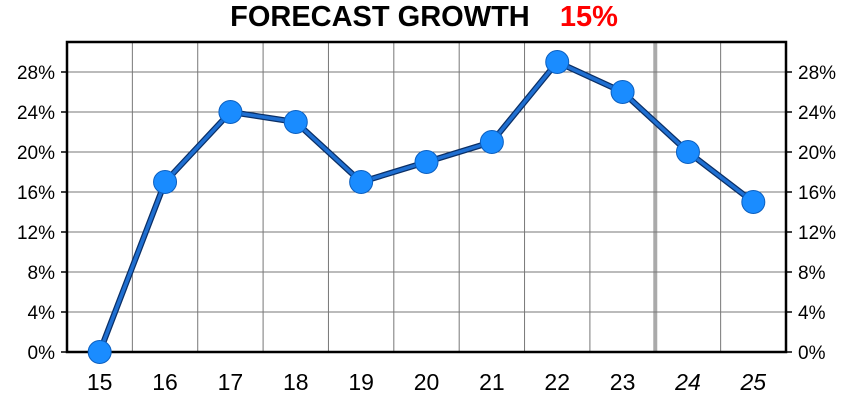 The image size is (848, 404). Describe the element at coordinates (753, 382) in the screenshot. I see `x-tick-label: 25` at that location.